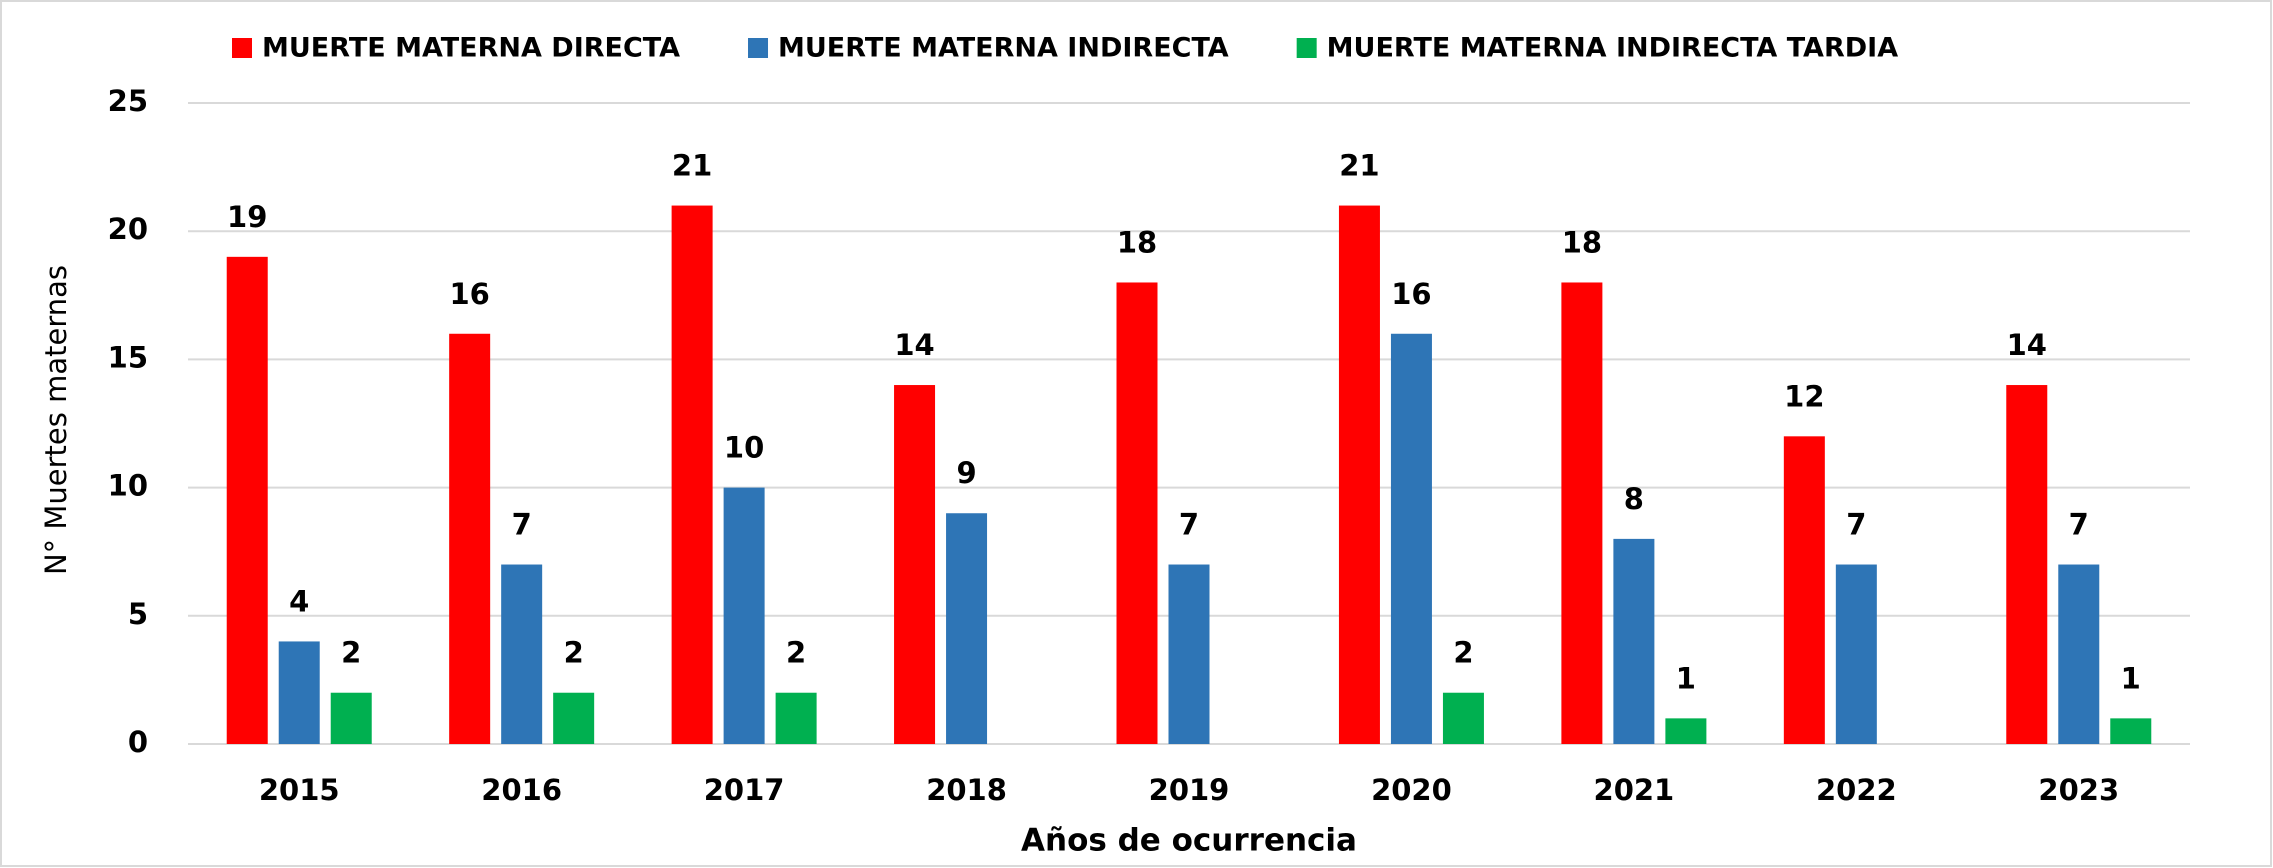 The height and width of the screenshot is (868, 2273). Describe the element at coordinates (1411, 790) in the screenshot. I see `x-tick-label: 2020` at that location.